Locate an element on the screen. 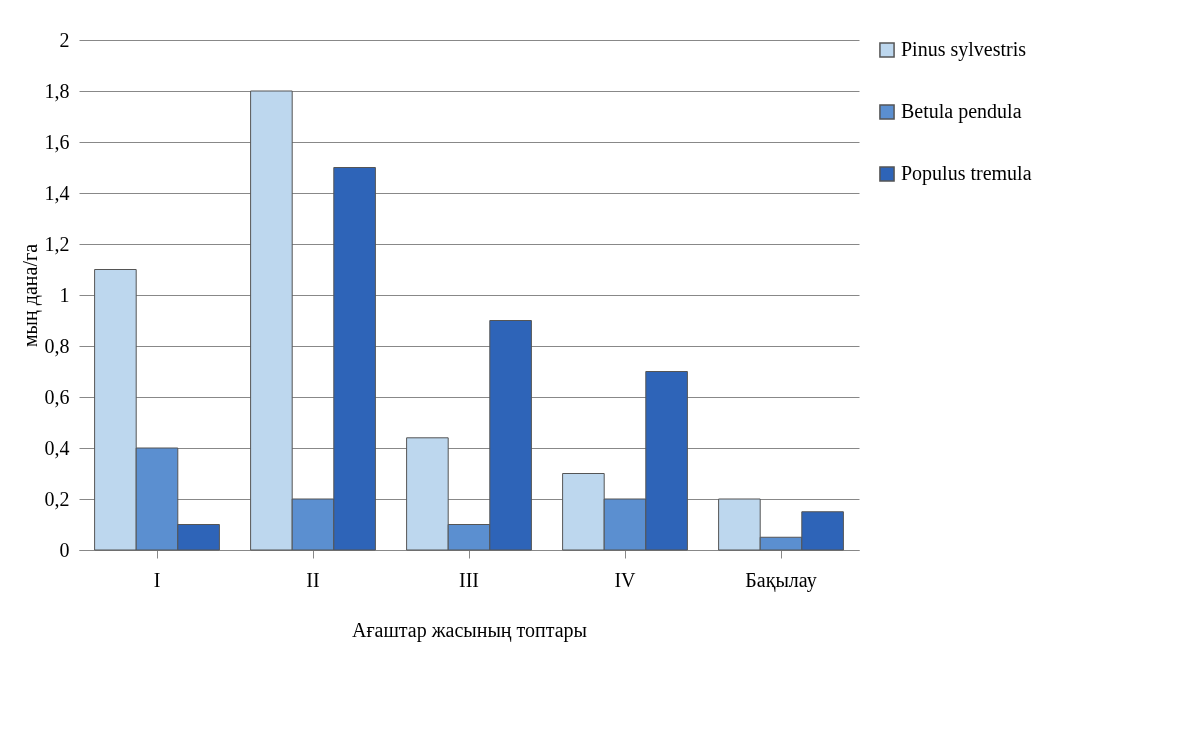 The image size is (1184, 755). y-tick-label: 0,4 is located at coordinates (57, 447).